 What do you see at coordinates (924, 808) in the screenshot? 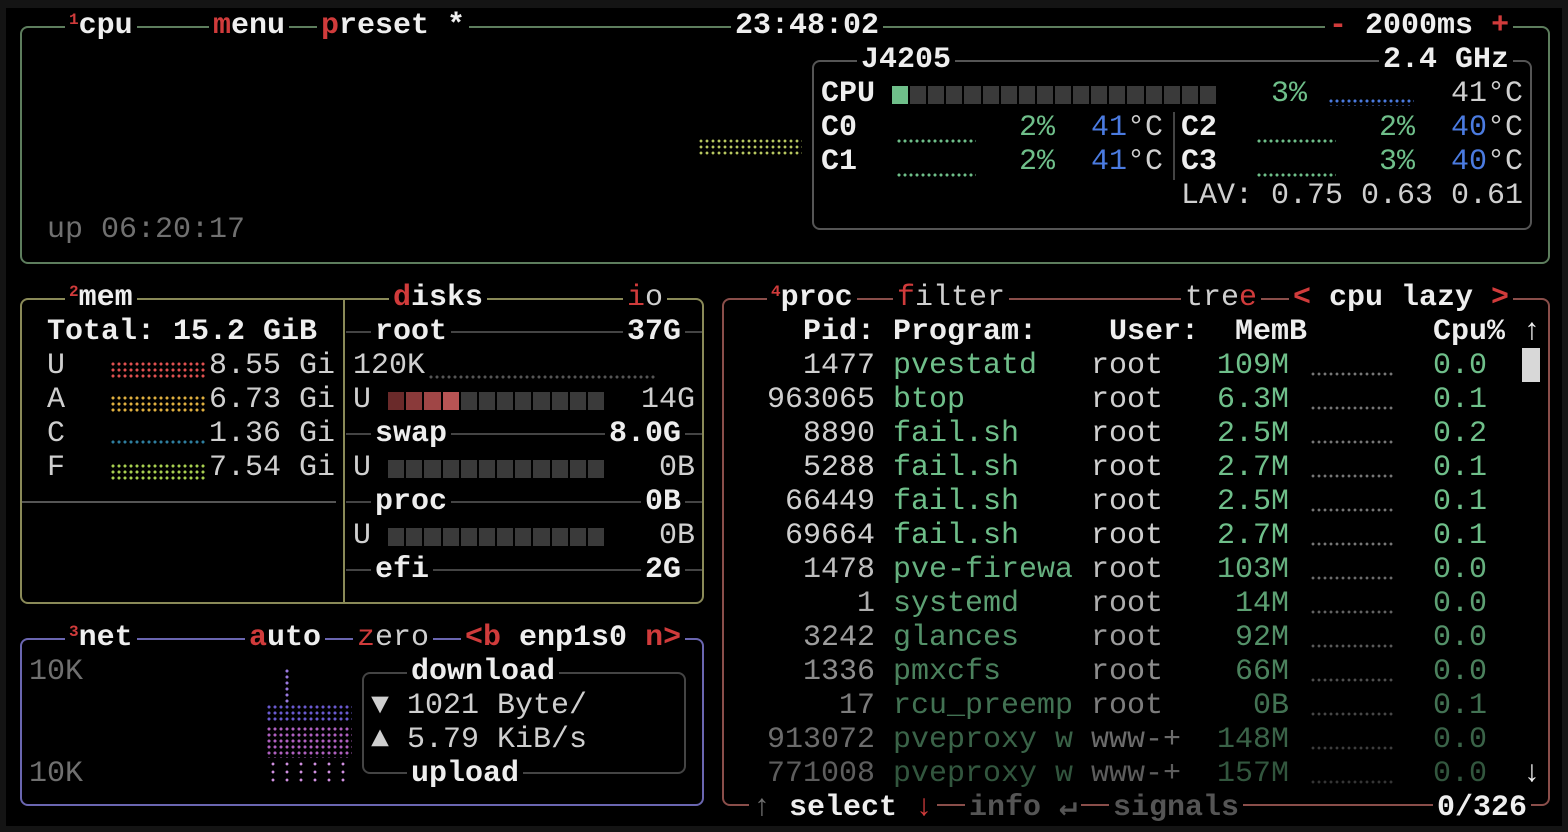
I see `select-down-icon: ↓` at bounding box center [924, 808].